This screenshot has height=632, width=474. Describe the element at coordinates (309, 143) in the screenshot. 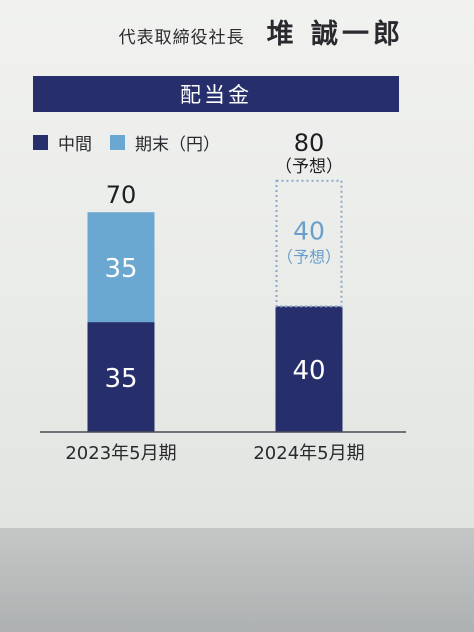

I see `total-label-1: 80` at that location.